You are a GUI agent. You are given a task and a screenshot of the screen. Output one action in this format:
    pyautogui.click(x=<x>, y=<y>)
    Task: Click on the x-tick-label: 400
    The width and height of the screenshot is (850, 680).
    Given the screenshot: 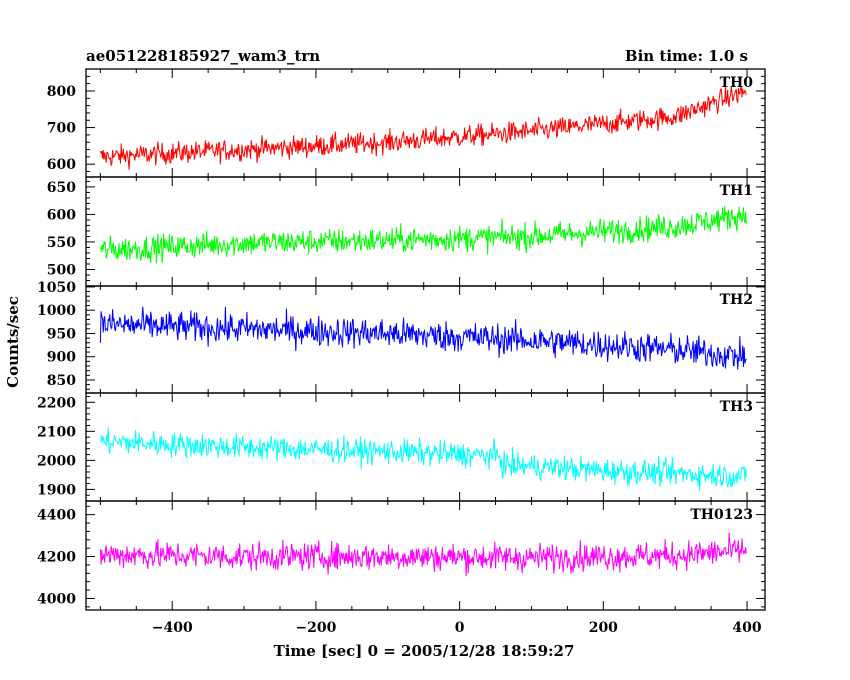 What is the action you would take?
    pyautogui.click(x=746, y=628)
    